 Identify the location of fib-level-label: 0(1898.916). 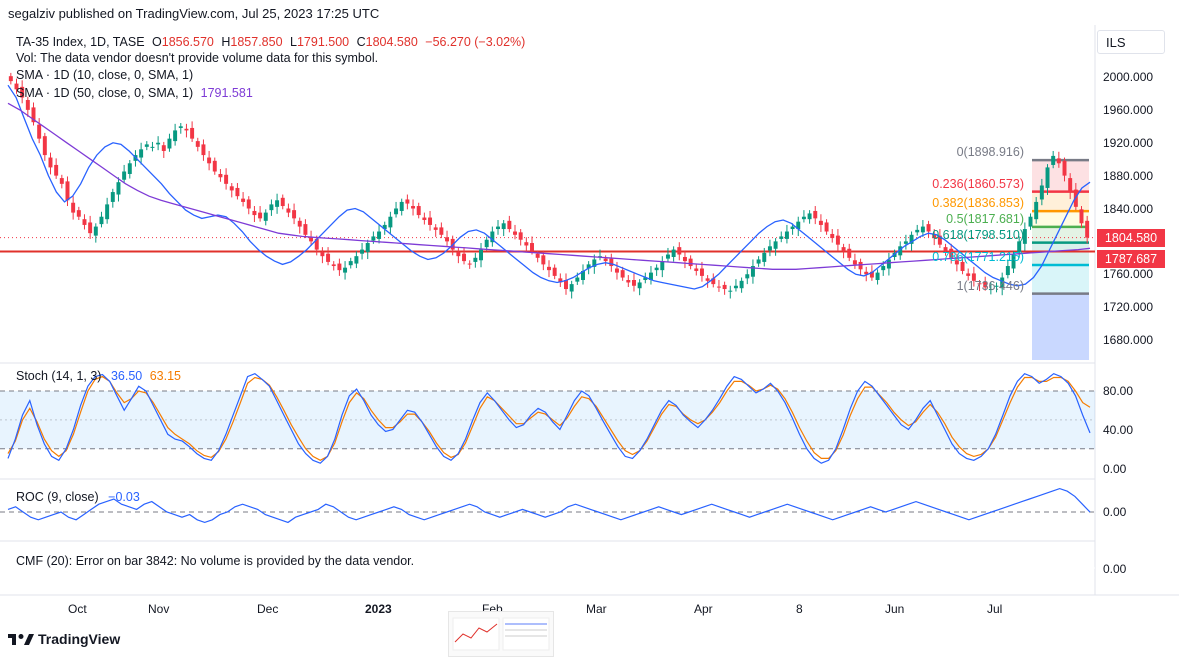
(990, 152).